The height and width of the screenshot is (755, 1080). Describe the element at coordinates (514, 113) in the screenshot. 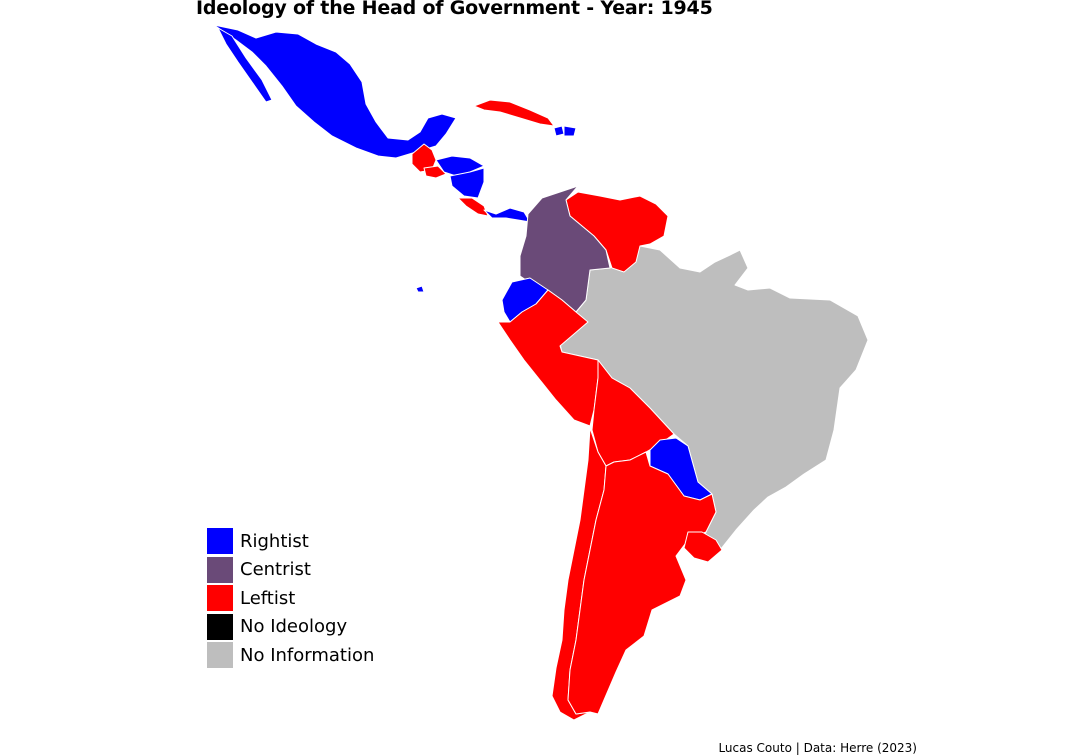

I see `country-cuba` at that location.